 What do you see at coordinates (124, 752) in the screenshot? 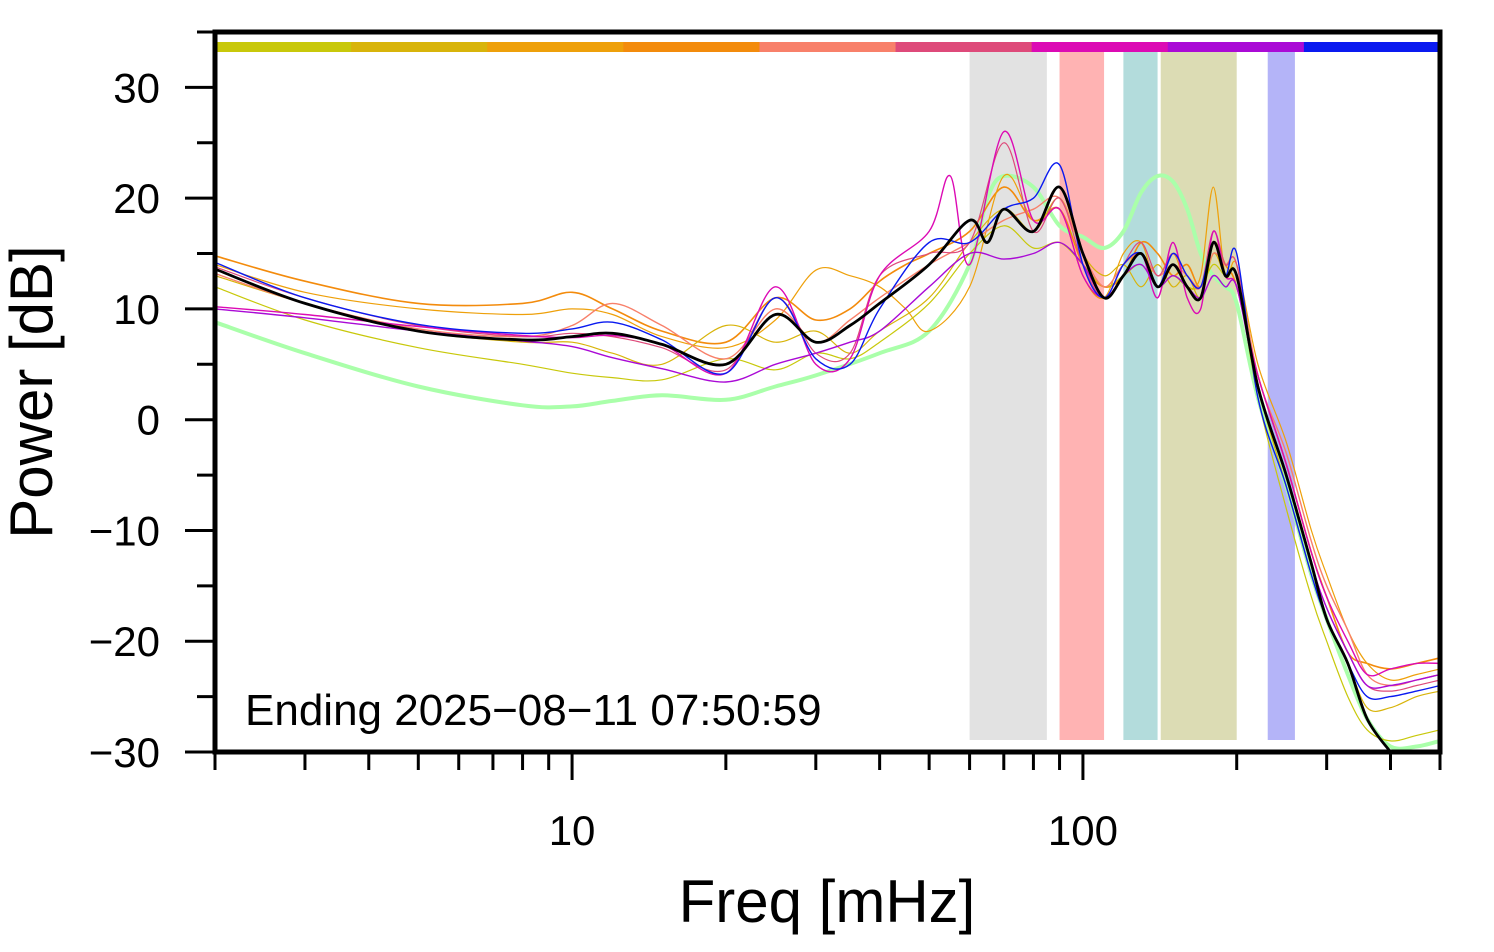
I see `y-tick-label: −30` at bounding box center [124, 752].